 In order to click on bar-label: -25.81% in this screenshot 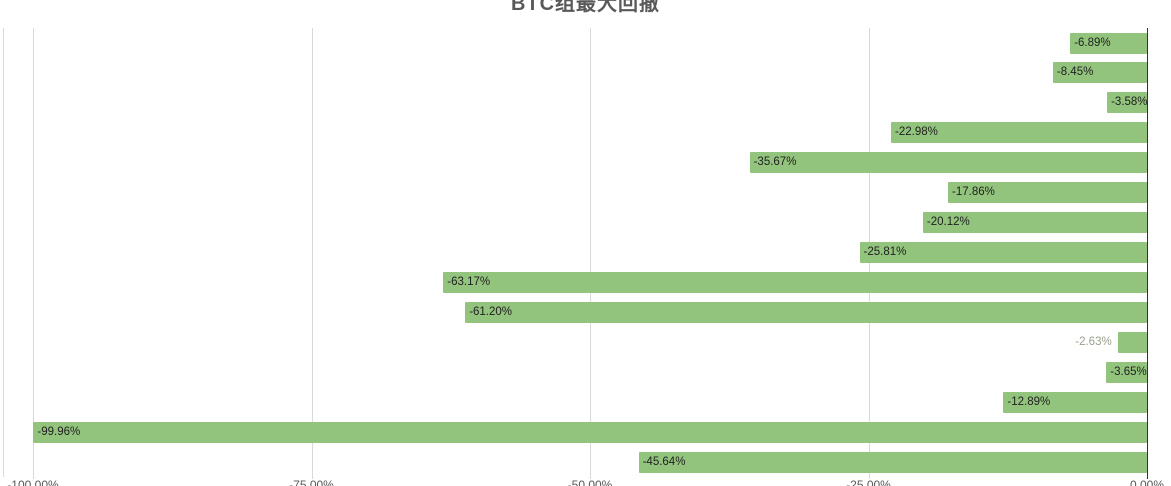, I will do `click(885, 252)`.